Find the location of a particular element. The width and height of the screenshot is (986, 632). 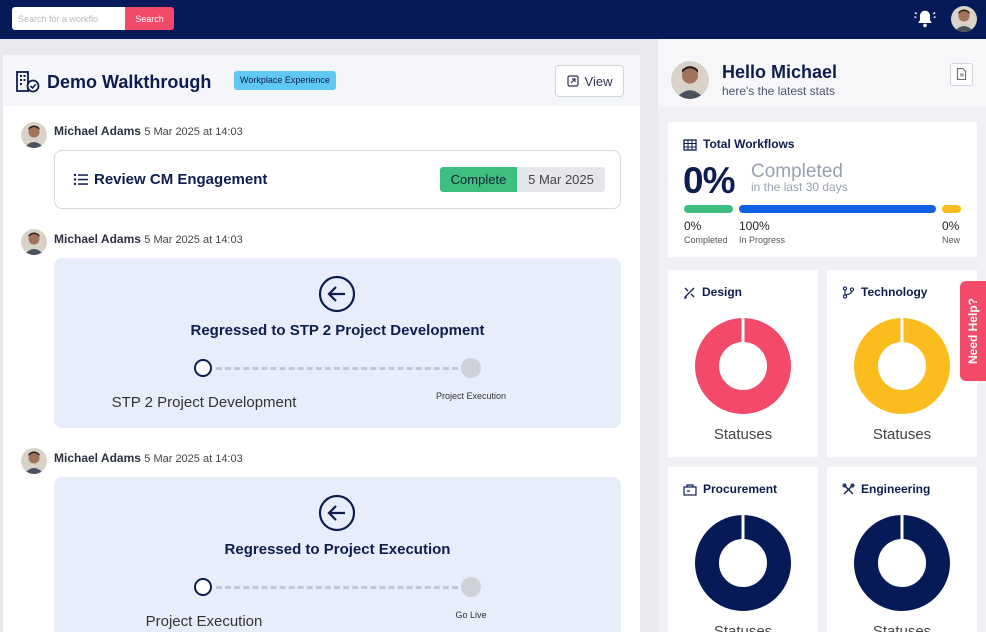

previous-stage-label: Go Live is located at coordinates (471, 615).